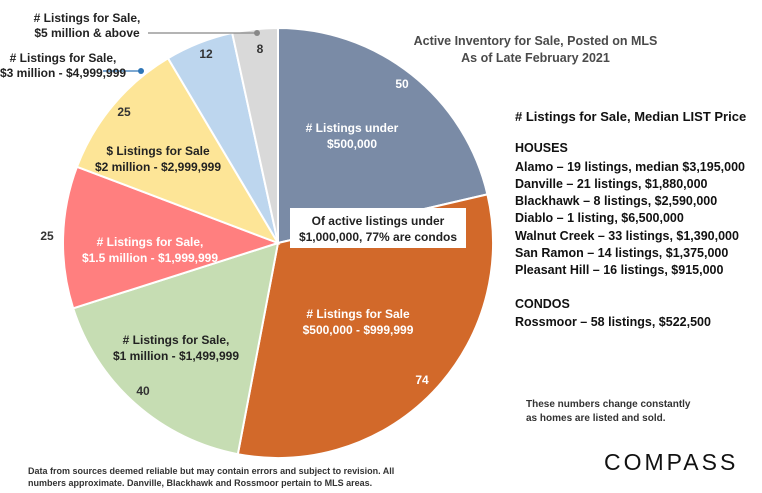 The height and width of the screenshot is (493, 762). Describe the element at coordinates (143, 391) in the screenshot. I see `slice-value-label: 40` at that location.